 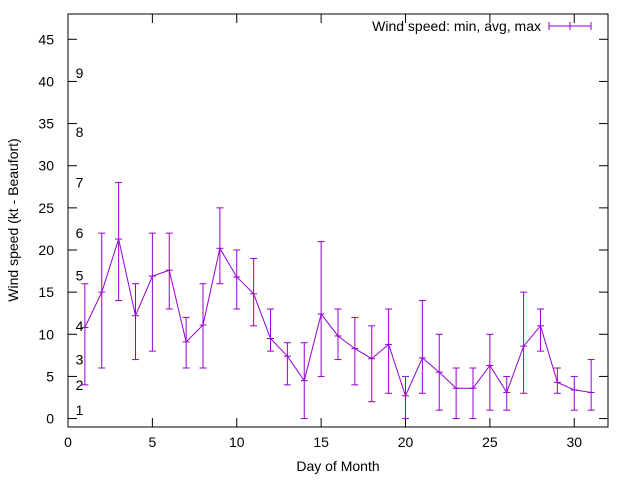 I want to click on y-tick-label: 45, so click(x=46, y=39).